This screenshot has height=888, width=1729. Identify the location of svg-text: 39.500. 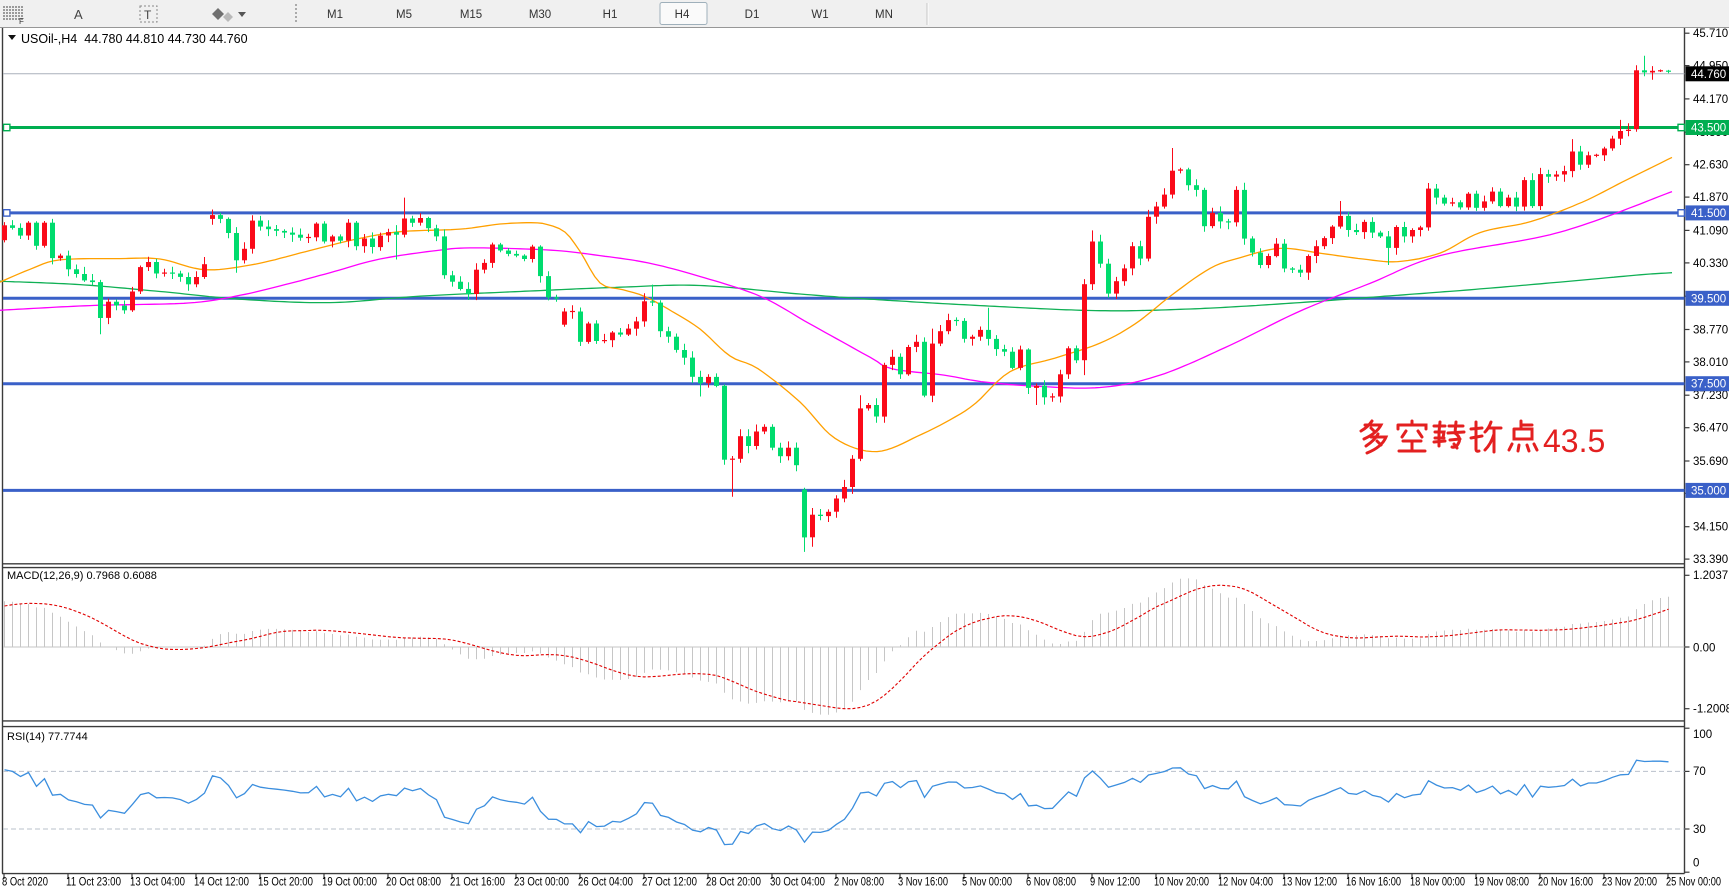
(1708, 299).